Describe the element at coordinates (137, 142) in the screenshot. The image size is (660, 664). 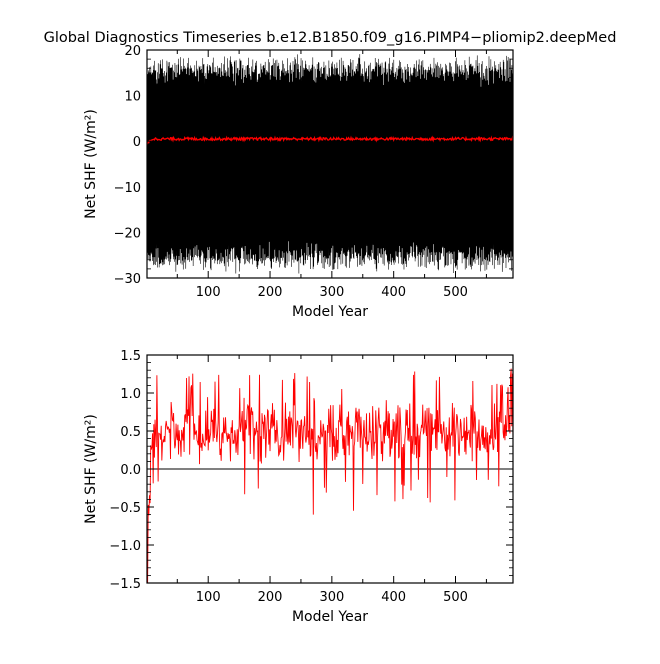
I see `y-tick-label: 0` at that location.